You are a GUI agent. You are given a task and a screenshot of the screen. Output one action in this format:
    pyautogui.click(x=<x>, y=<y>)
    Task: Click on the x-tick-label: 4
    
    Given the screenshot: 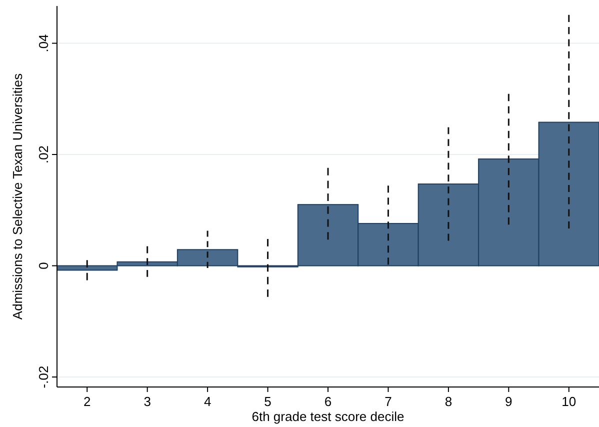 What is the action you would take?
    pyautogui.click(x=208, y=401)
    